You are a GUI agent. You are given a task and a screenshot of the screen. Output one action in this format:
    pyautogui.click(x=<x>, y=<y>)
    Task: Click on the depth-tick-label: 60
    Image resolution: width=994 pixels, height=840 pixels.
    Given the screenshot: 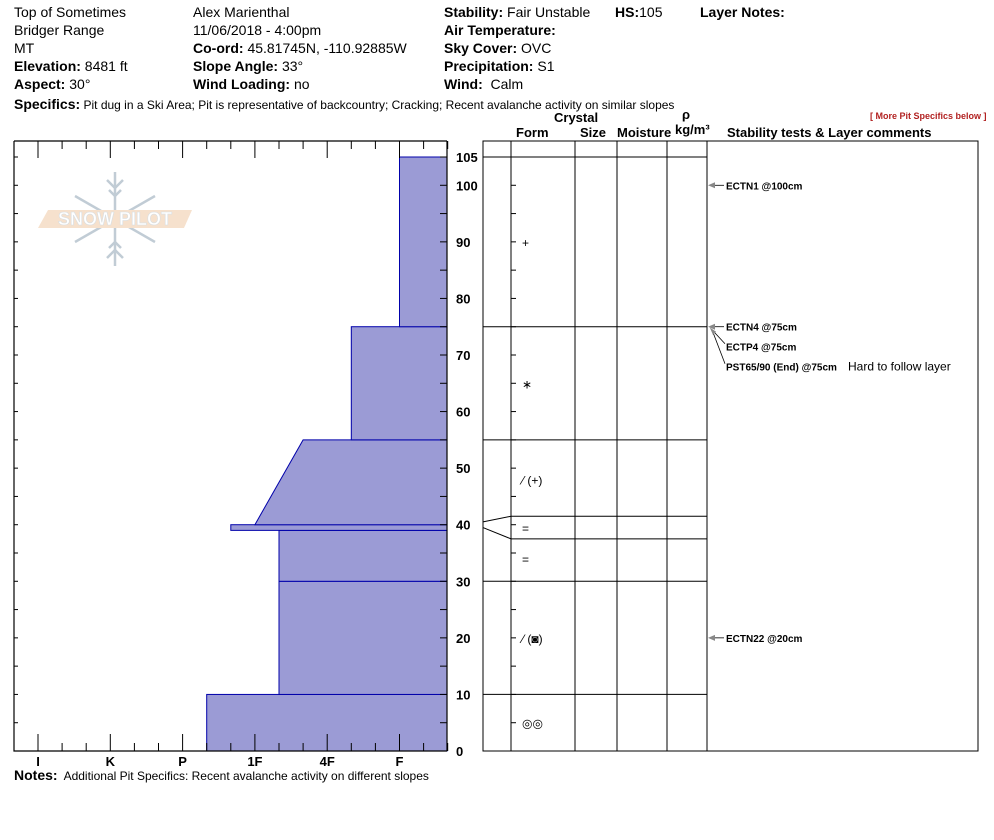 What is the action you would take?
    pyautogui.click(x=463, y=412)
    